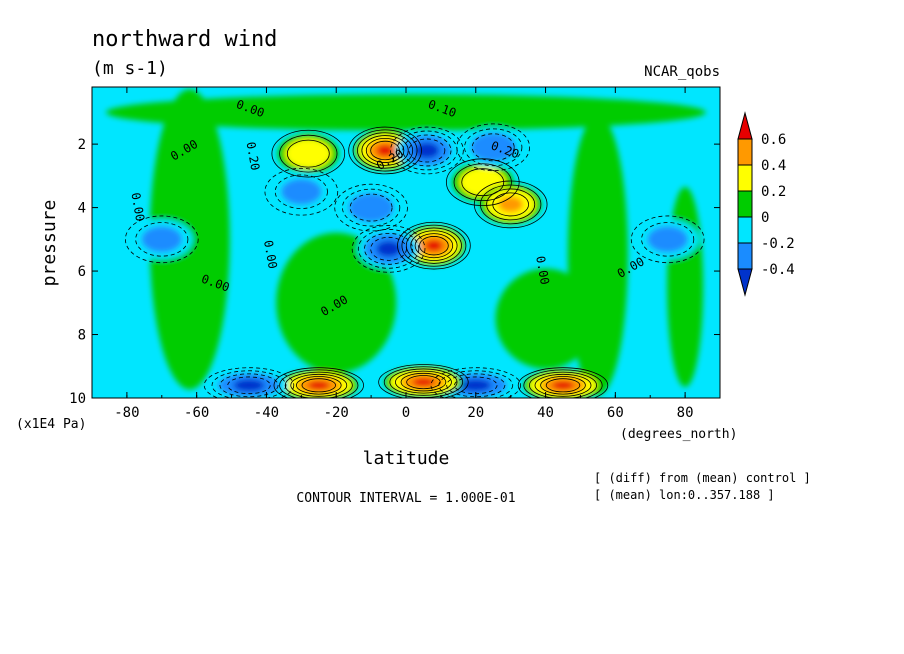 The height and width of the screenshot is (654, 904). What do you see at coordinates (773, 192) in the screenshot?
I see `colorbar-label: 0.2` at bounding box center [773, 192].